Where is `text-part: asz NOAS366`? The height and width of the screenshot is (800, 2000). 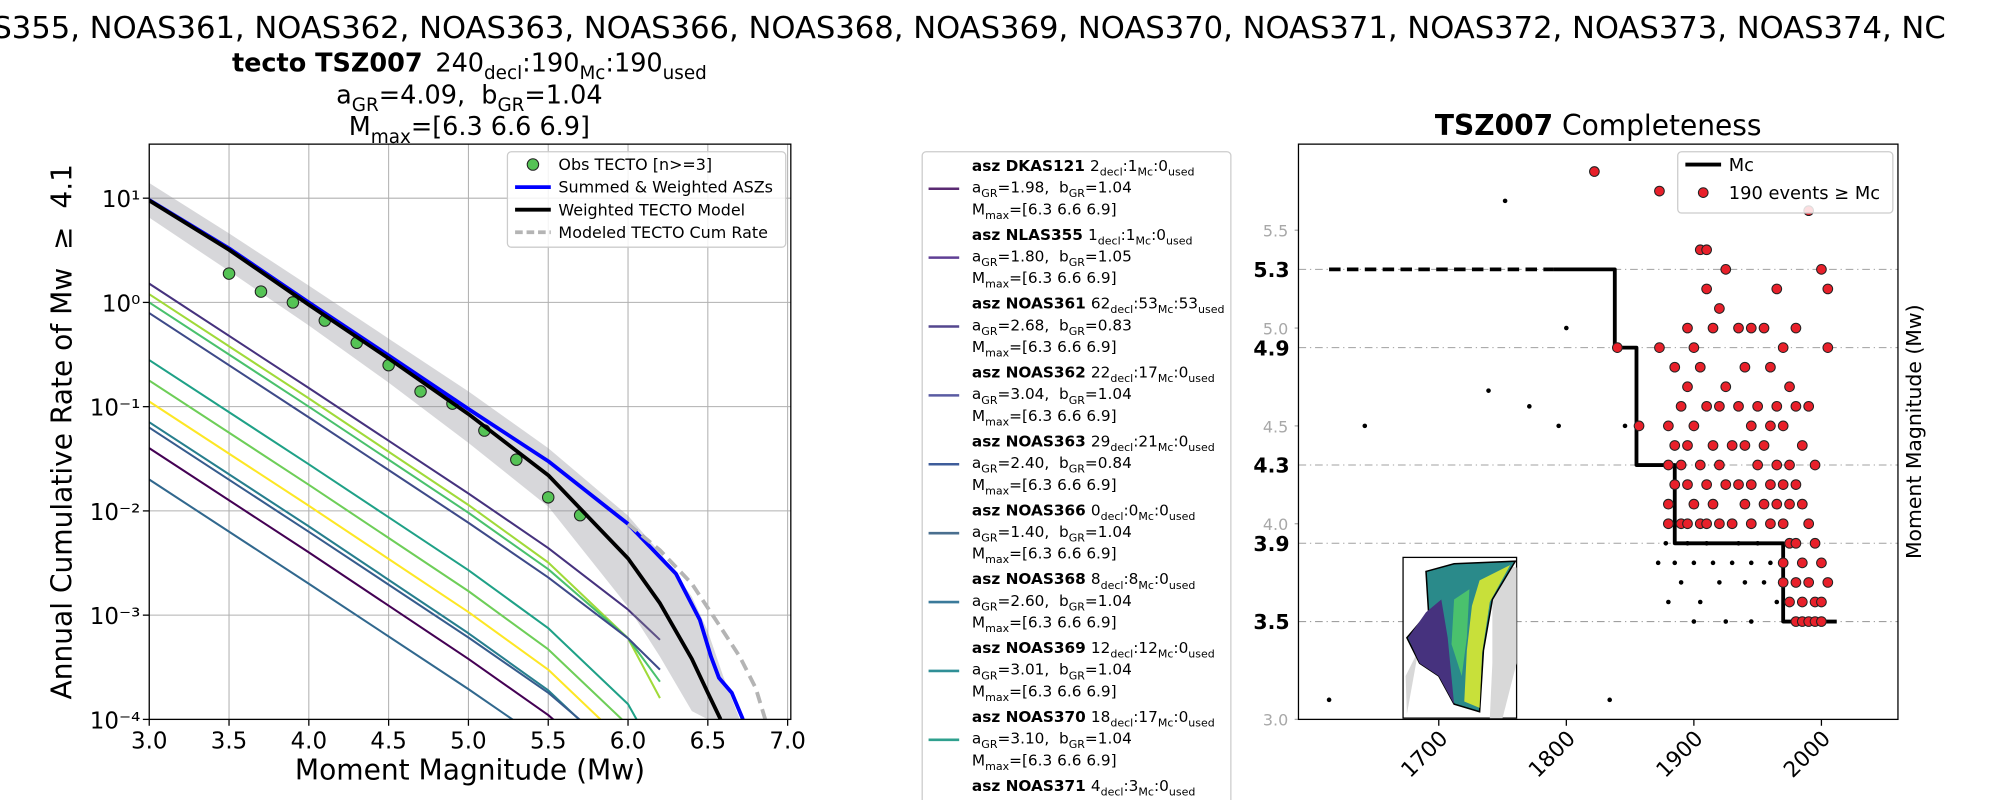
text-part: asz NOAS366 is located at coordinates (1029, 510).